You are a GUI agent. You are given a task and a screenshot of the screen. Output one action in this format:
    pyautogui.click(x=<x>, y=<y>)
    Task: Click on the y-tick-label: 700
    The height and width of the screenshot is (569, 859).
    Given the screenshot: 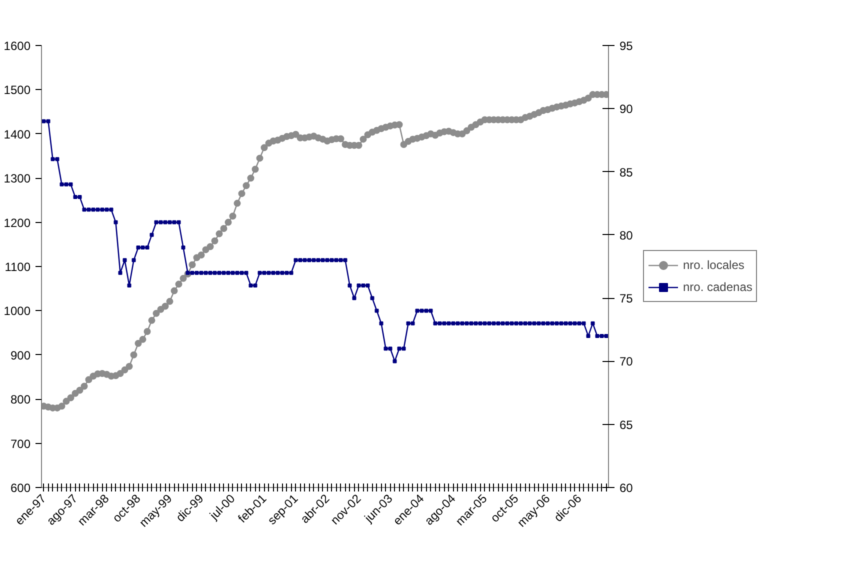 What is the action you would take?
    pyautogui.click(x=20, y=443)
    